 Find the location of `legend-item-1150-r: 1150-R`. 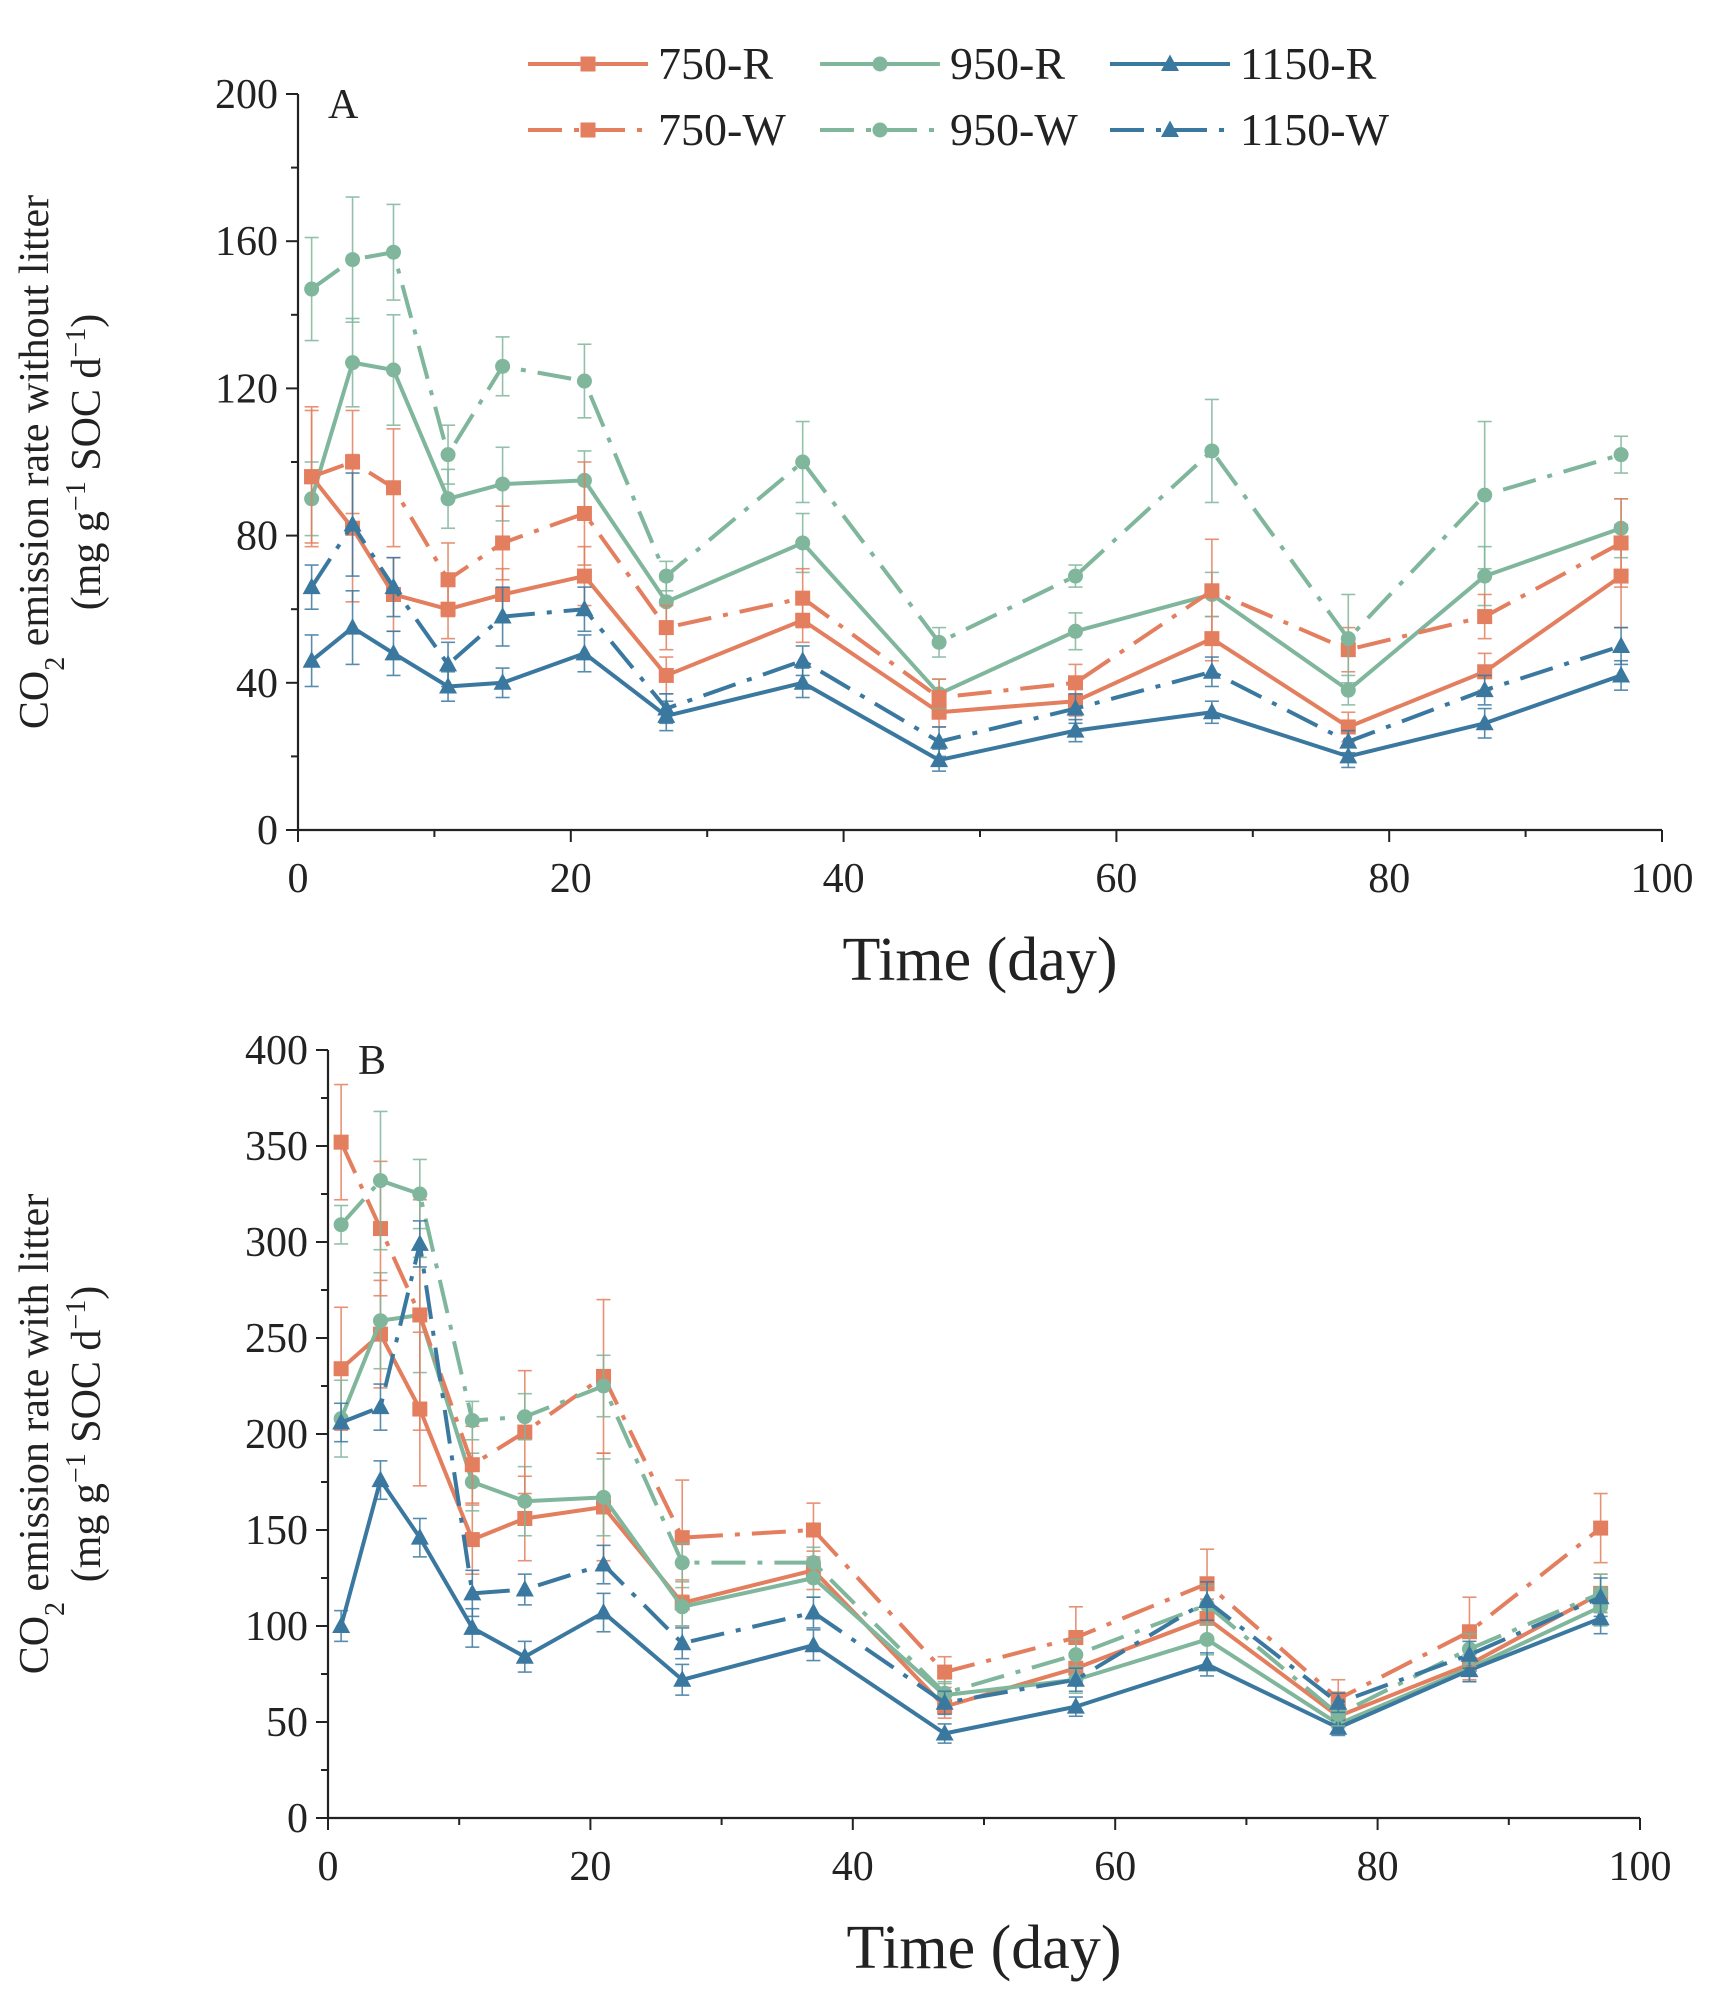

legend-item-1150-r: 1150-R is located at coordinates (1243, 63).